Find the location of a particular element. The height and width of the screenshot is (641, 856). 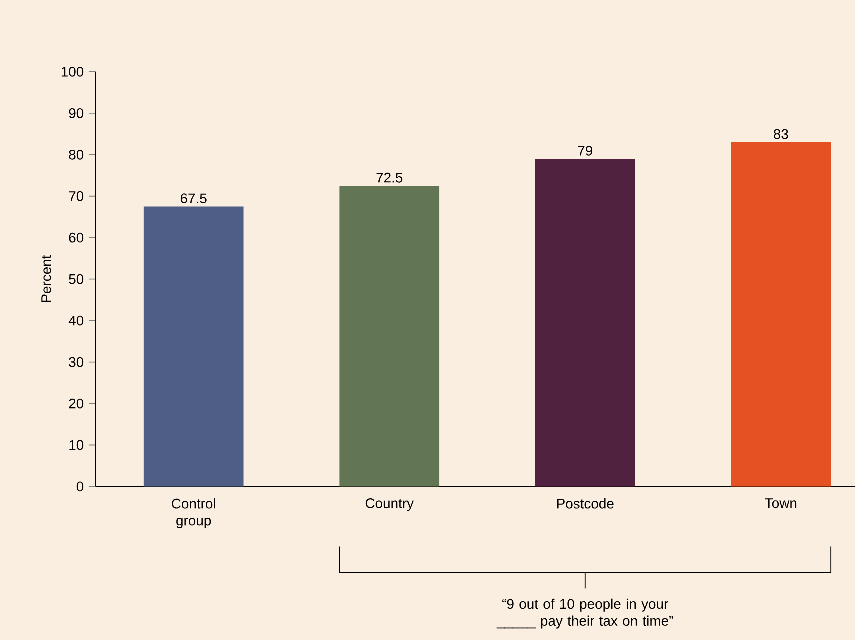

y-tick-label: 20 is located at coordinates (76, 403).